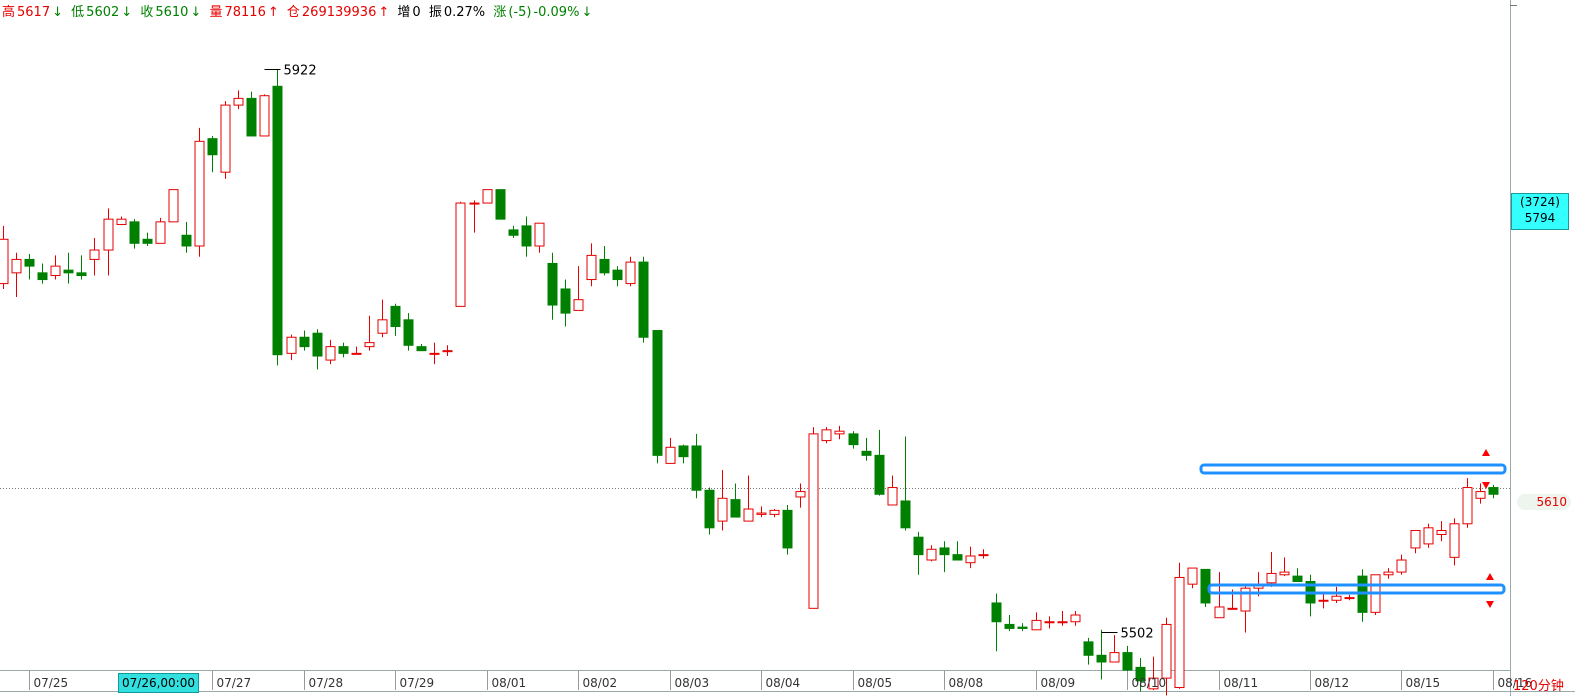  What do you see at coordinates (1356, 589) in the screenshot?
I see `support-box` at bounding box center [1356, 589].